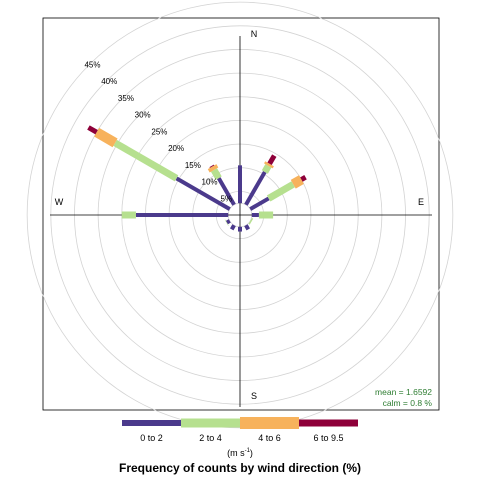 This screenshot has height=480, width=480. What do you see at coordinates (210, 438) in the screenshot?
I see `legend-label: 2 to 4` at bounding box center [210, 438].